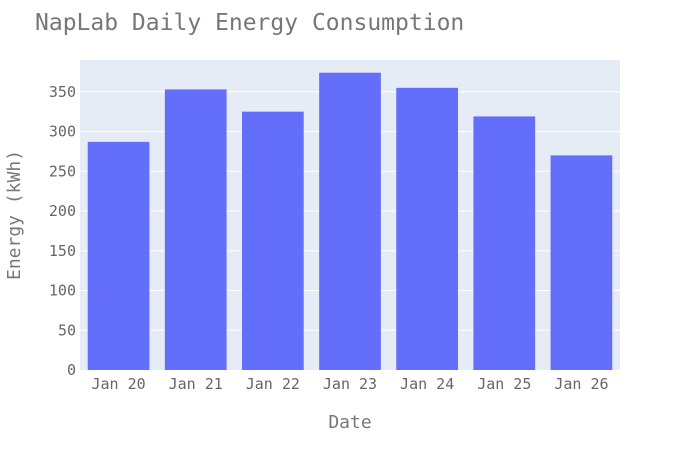 The width and height of the screenshot is (700, 454). What do you see at coordinates (581, 384) in the screenshot?
I see `x-tick-label: Jan 26` at bounding box center [581, 384].